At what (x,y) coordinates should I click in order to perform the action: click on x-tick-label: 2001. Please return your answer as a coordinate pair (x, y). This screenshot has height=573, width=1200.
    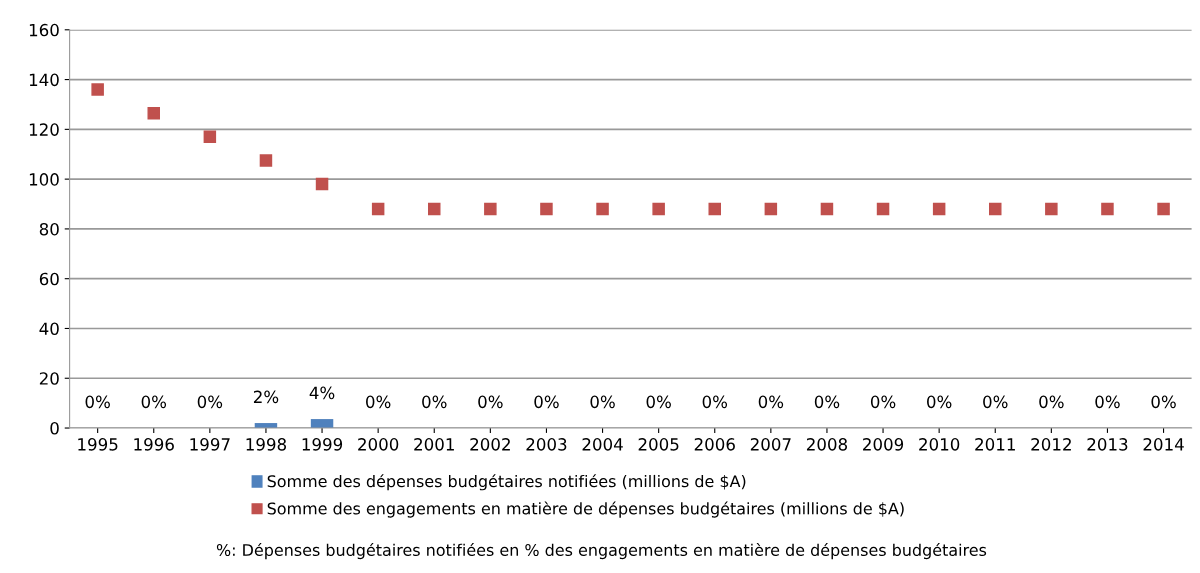
    Looking at the image, I should click on (434, 444).